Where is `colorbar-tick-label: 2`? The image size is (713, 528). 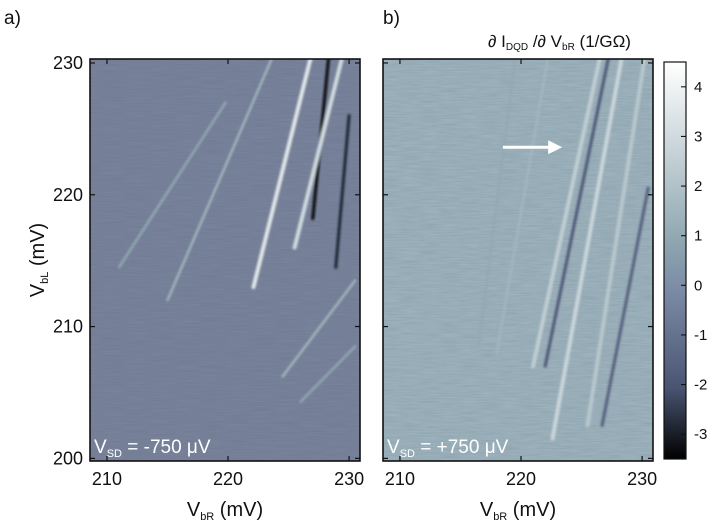
colorbar-tick-label: 2 is located at coordinates (698, 186).